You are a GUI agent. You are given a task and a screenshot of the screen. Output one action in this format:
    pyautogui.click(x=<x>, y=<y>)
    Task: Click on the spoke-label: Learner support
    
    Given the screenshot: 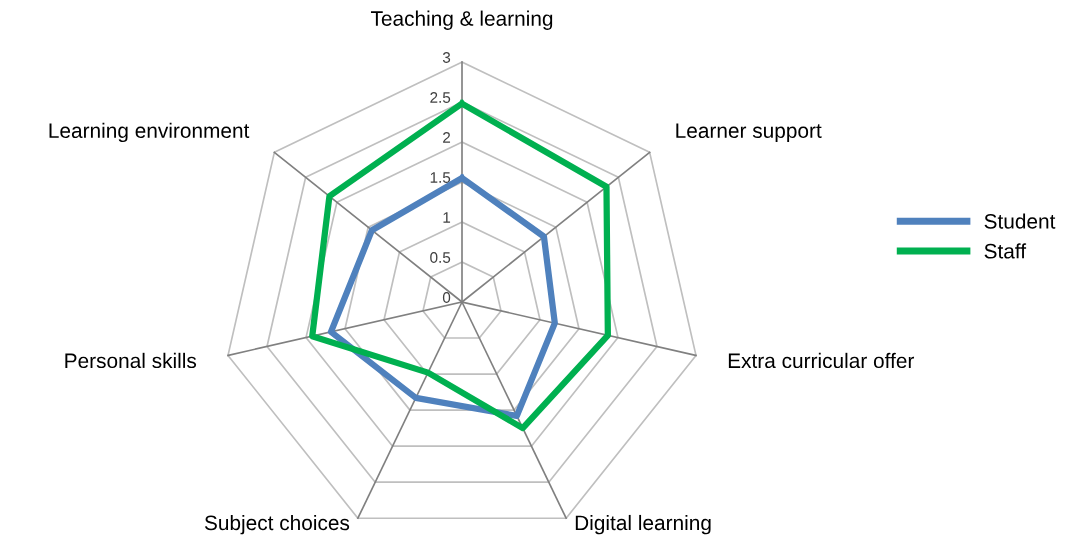 What is the action you would take?
    pyautogui.click(x=749, y=133)
    